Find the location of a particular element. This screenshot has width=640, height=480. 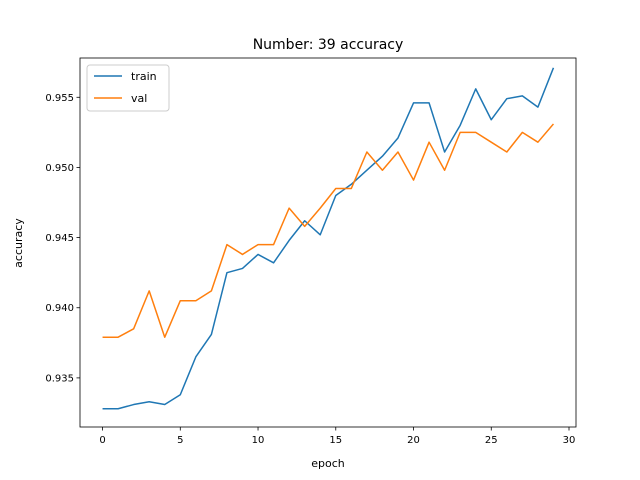

y-tick-label: 0.940 is located at coordinates (59, 308).